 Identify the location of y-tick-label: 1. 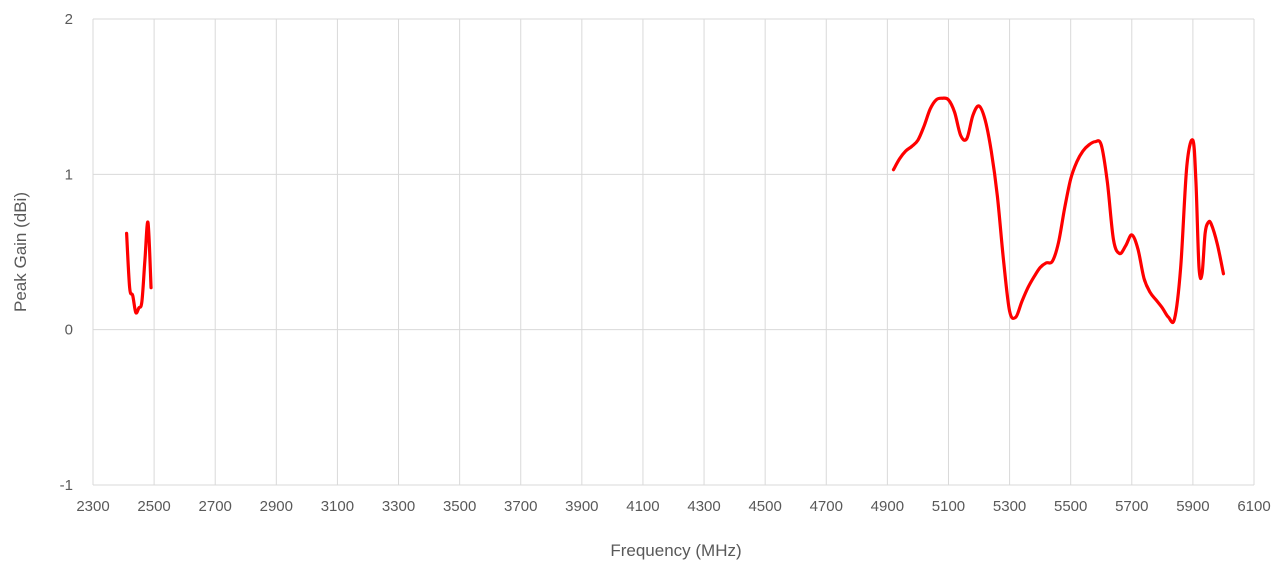
(69, 174).